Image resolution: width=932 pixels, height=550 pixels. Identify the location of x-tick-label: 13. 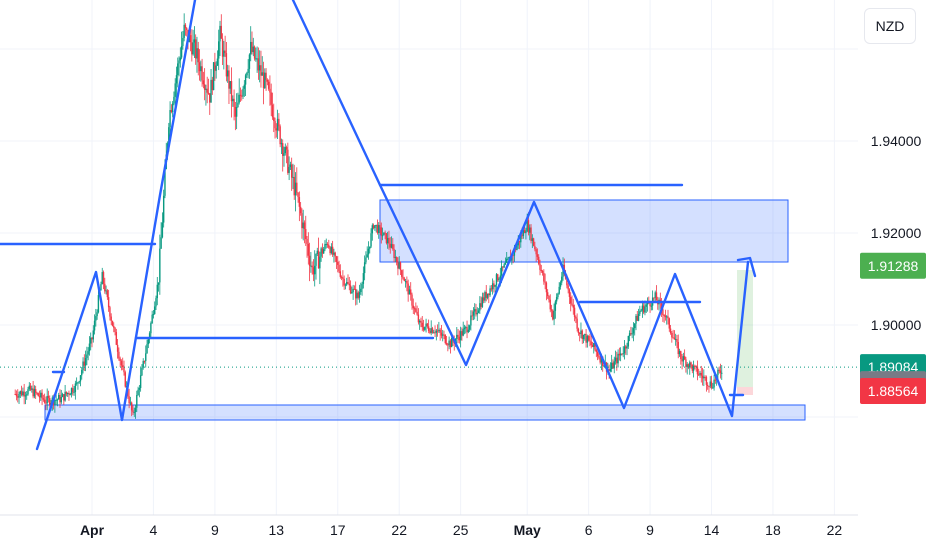
(277, 530).